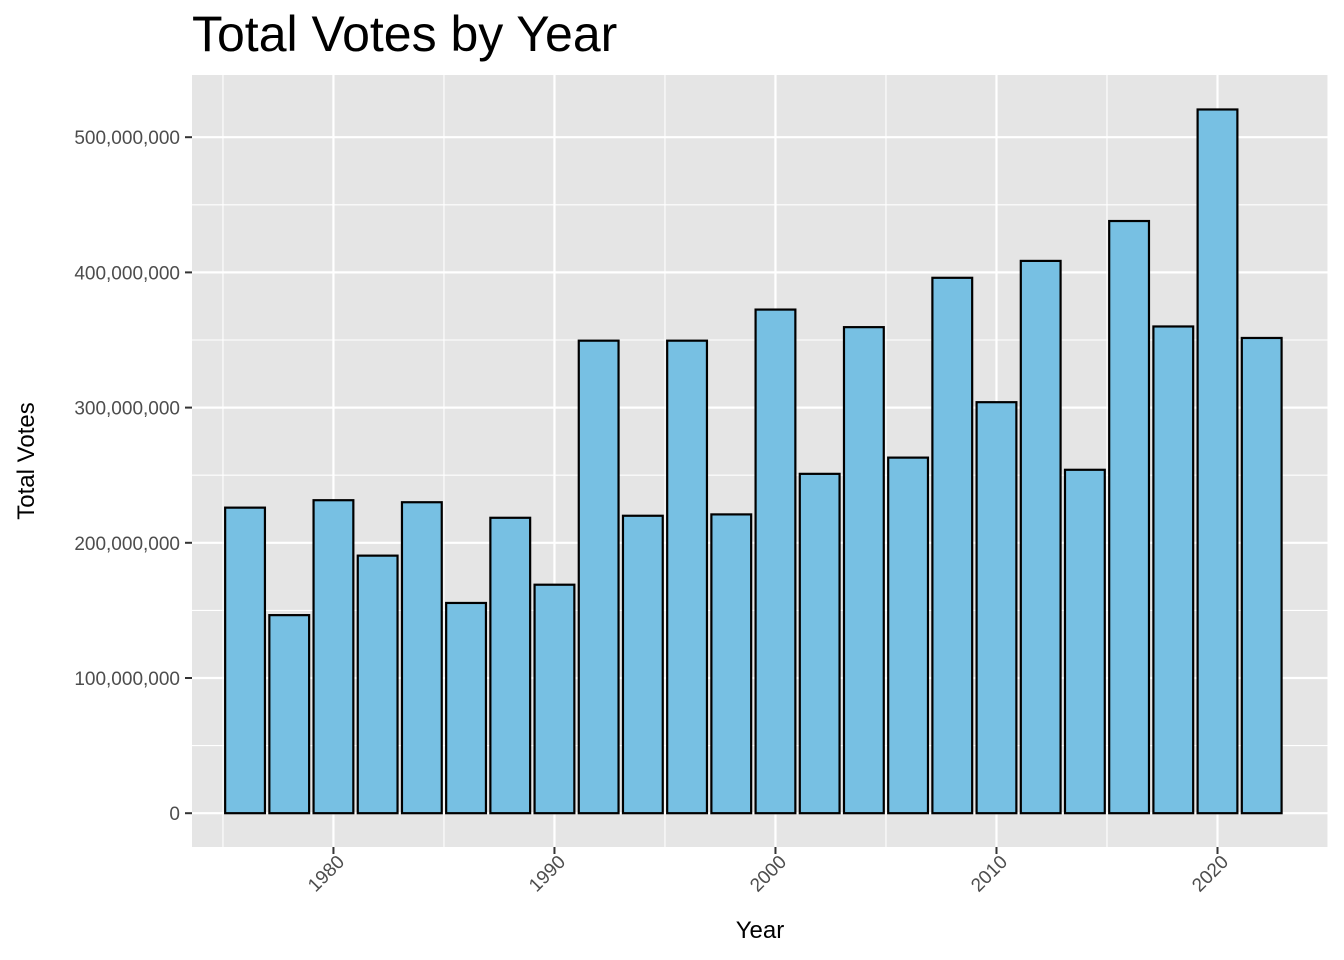 The width and height of the screenshot is (1344, 960). Describe the element at coordinates (989, 874) in the screenshot. I see `x-tick-label: 2010` at that location.